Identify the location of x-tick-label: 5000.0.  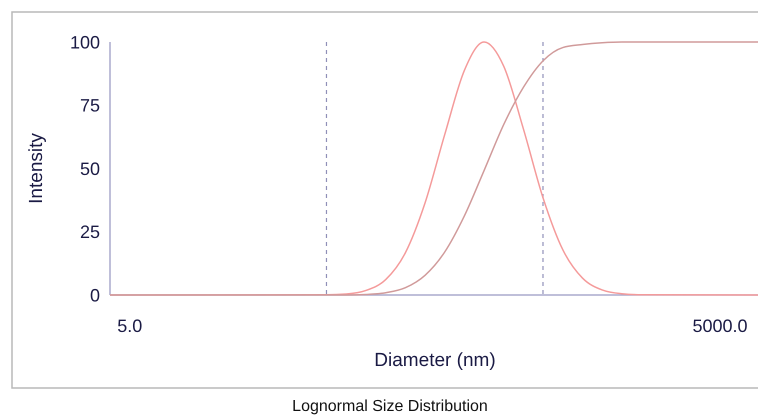
(720, 326).